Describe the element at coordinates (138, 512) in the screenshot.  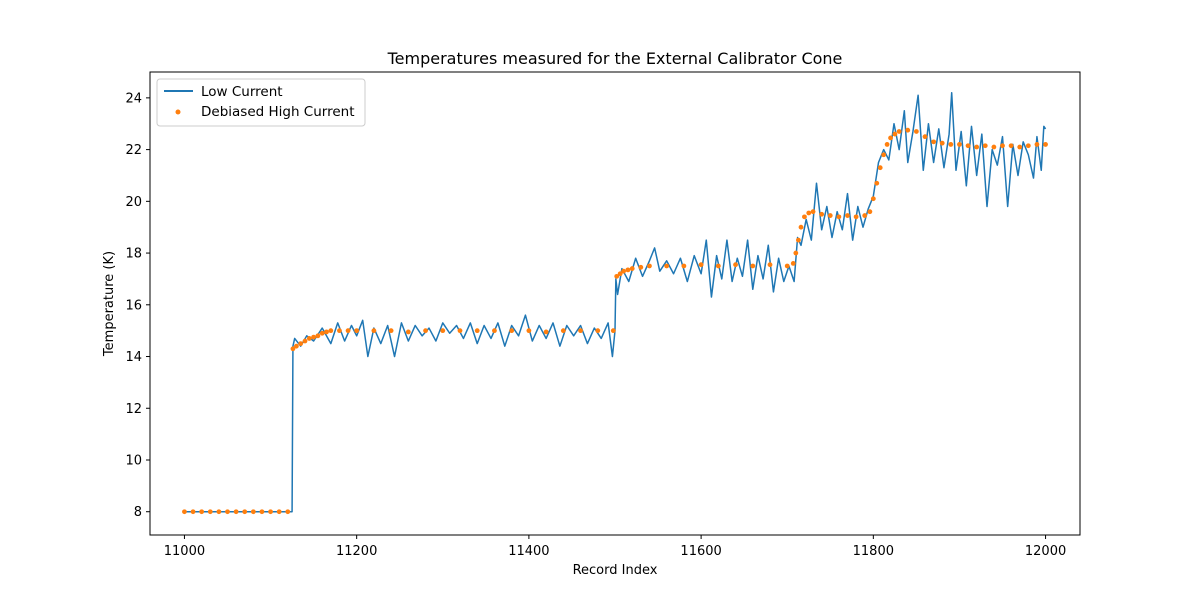
I see `y-tick-label: 8` at that location.